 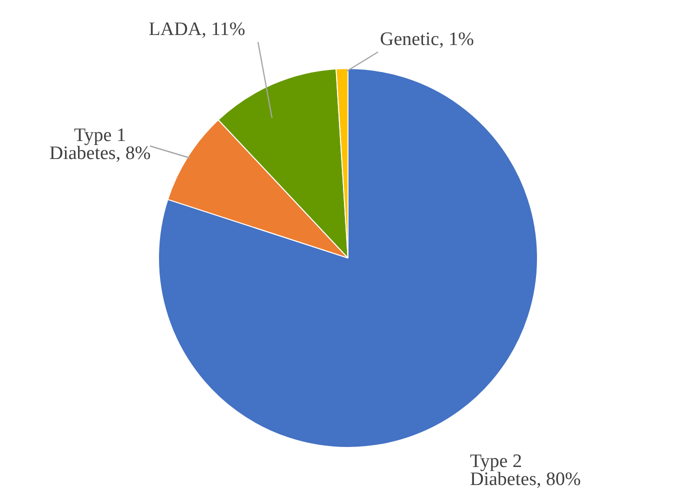 I want to click on slice-label: Type 1 Diabetes, 8%, so click(x=100, y=144).